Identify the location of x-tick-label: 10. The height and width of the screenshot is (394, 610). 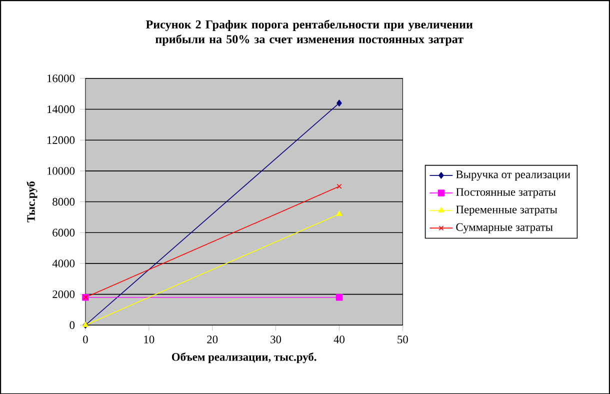
(149, 339).